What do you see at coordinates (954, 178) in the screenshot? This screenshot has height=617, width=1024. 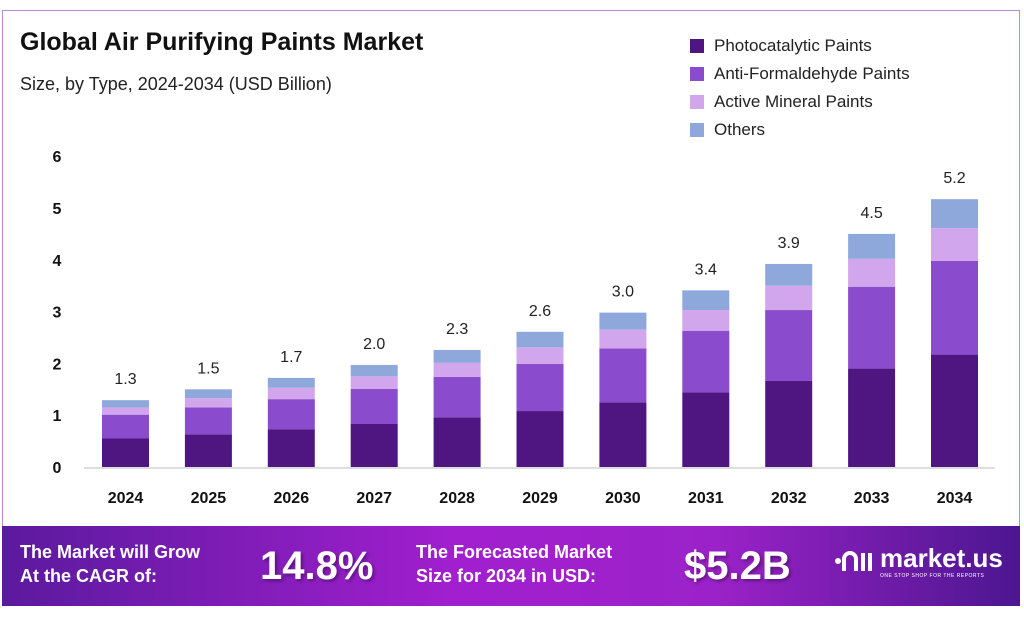 I see `bar-total-label: 5.2` at bounding box center [954, 178].